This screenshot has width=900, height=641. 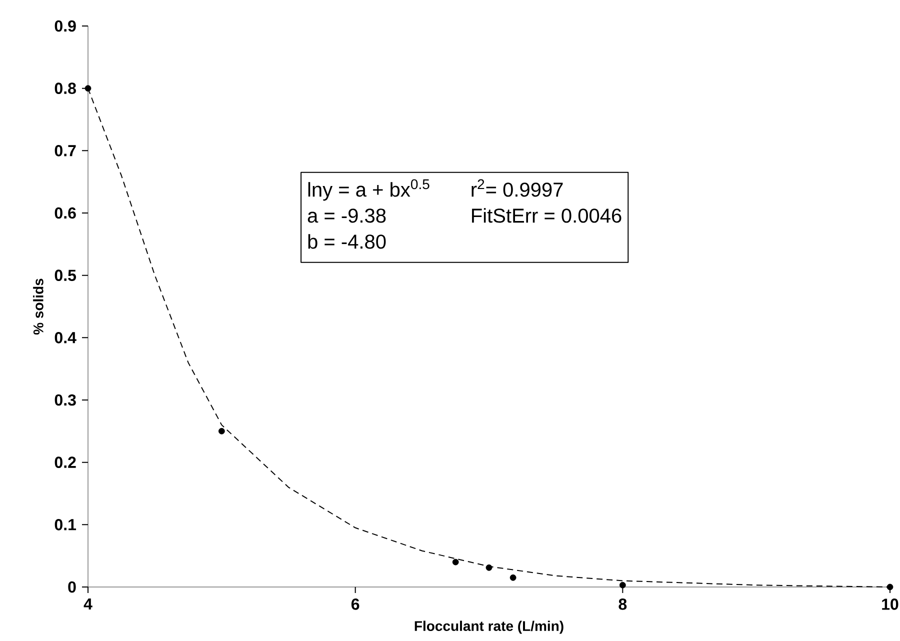 What do you see at coordinates (65, 213) in the screenshot?
I see `y-tick-label: 0.6` at bounding box center [65, 213].